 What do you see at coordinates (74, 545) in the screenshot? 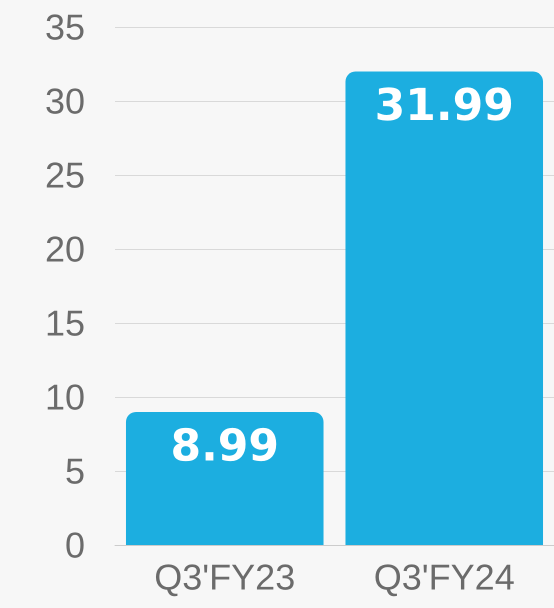
I see `y-tick-label: 0` at bounding box center [74, 545].